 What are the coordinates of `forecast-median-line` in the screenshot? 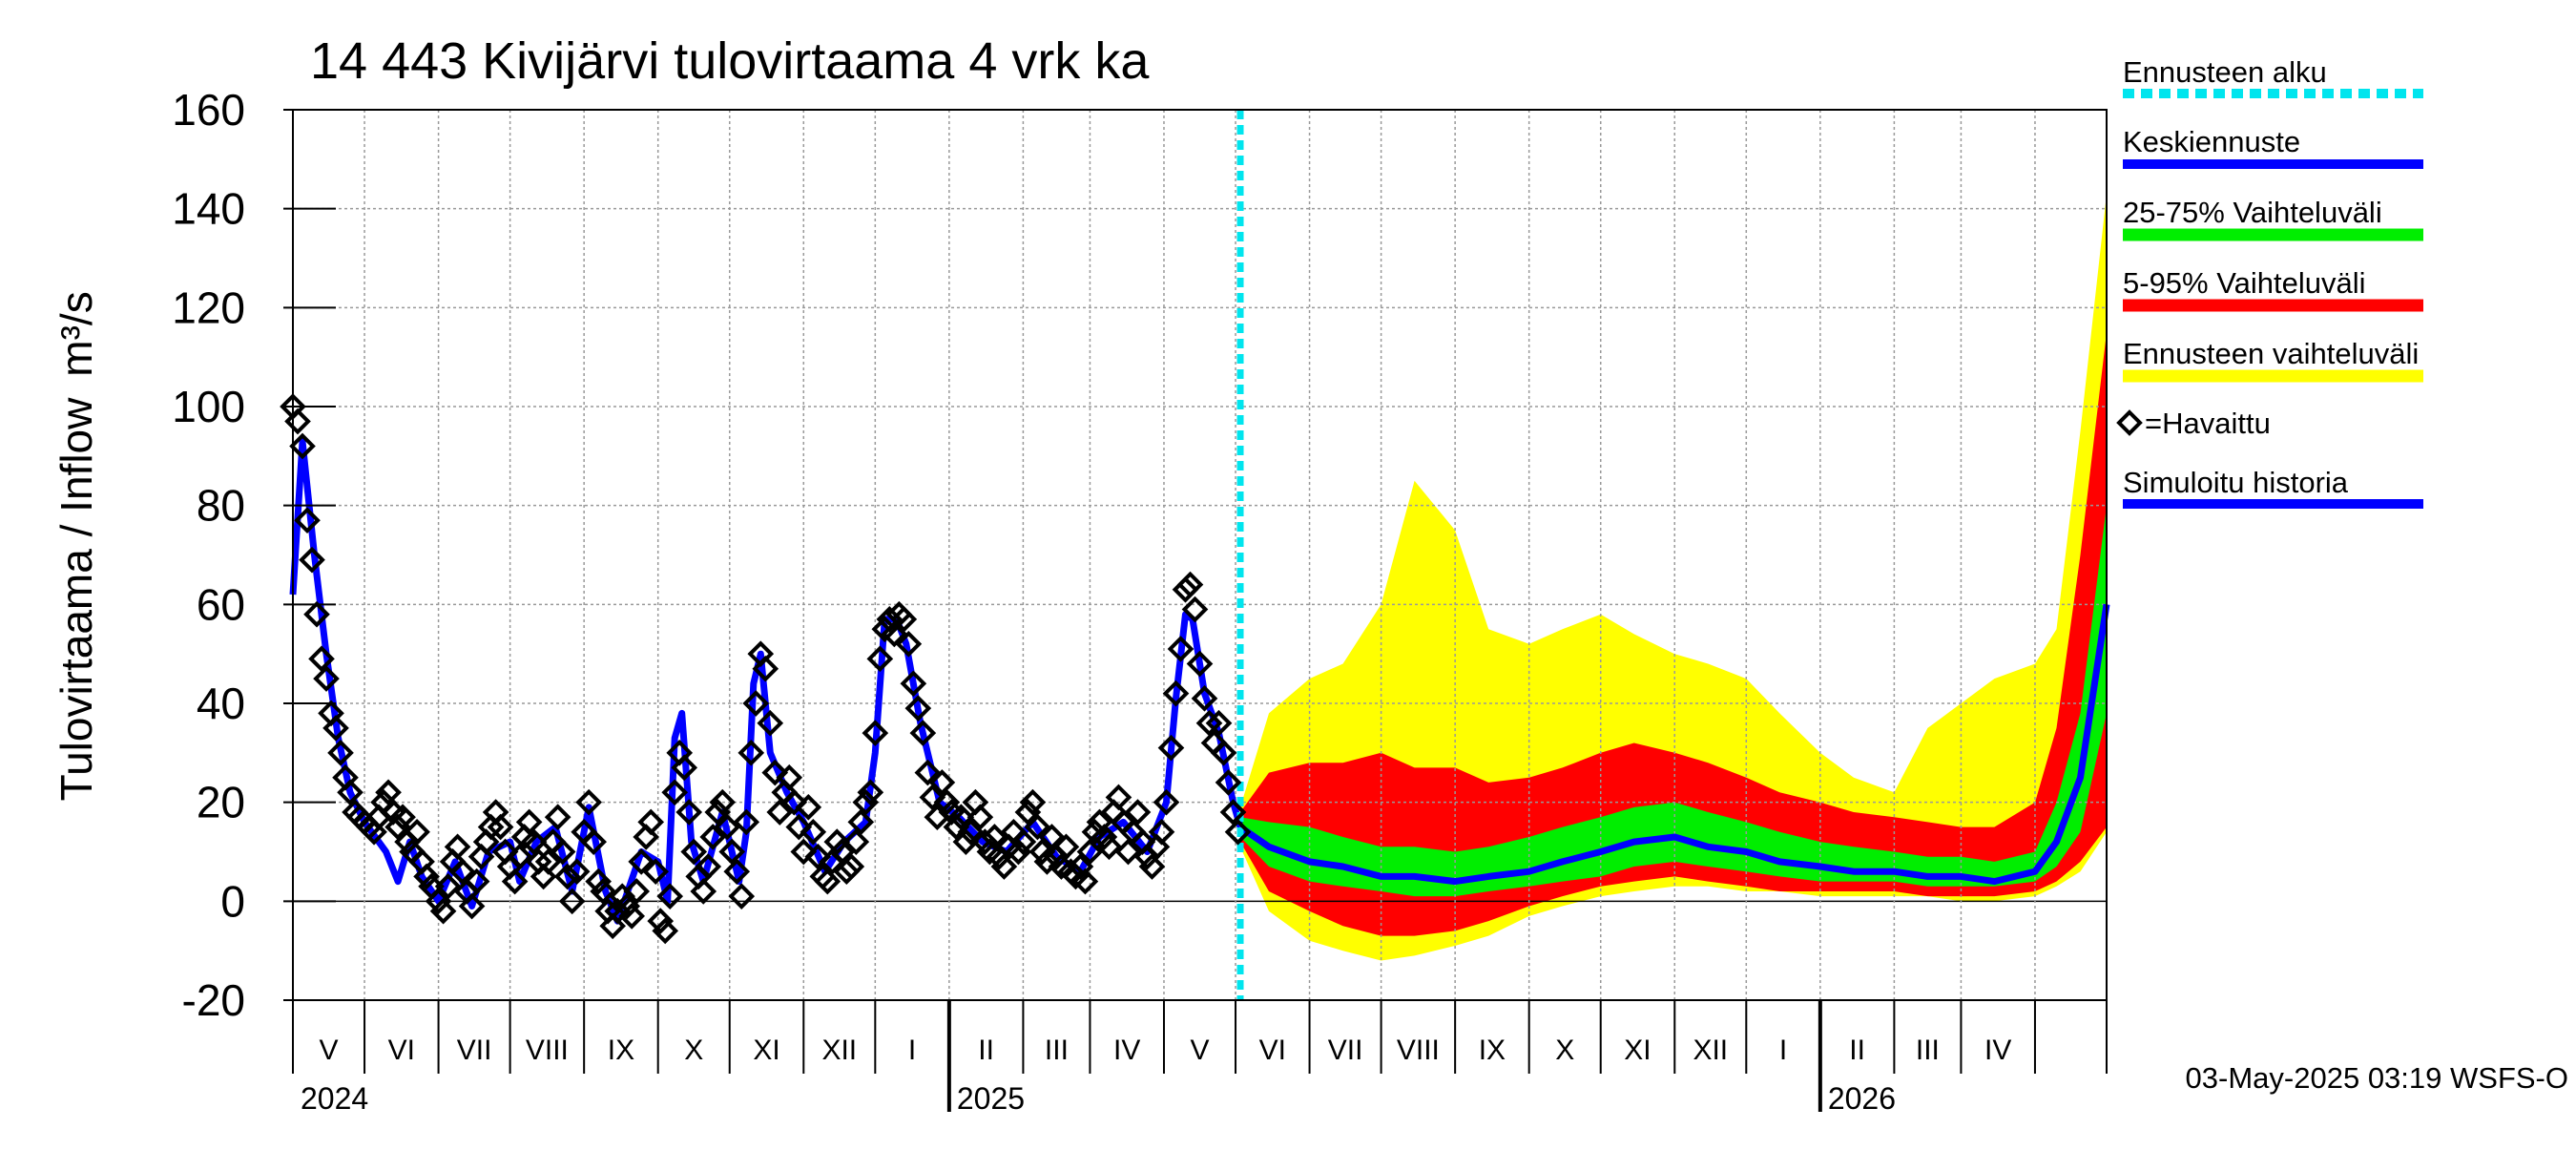 It's located at (1674, 744).